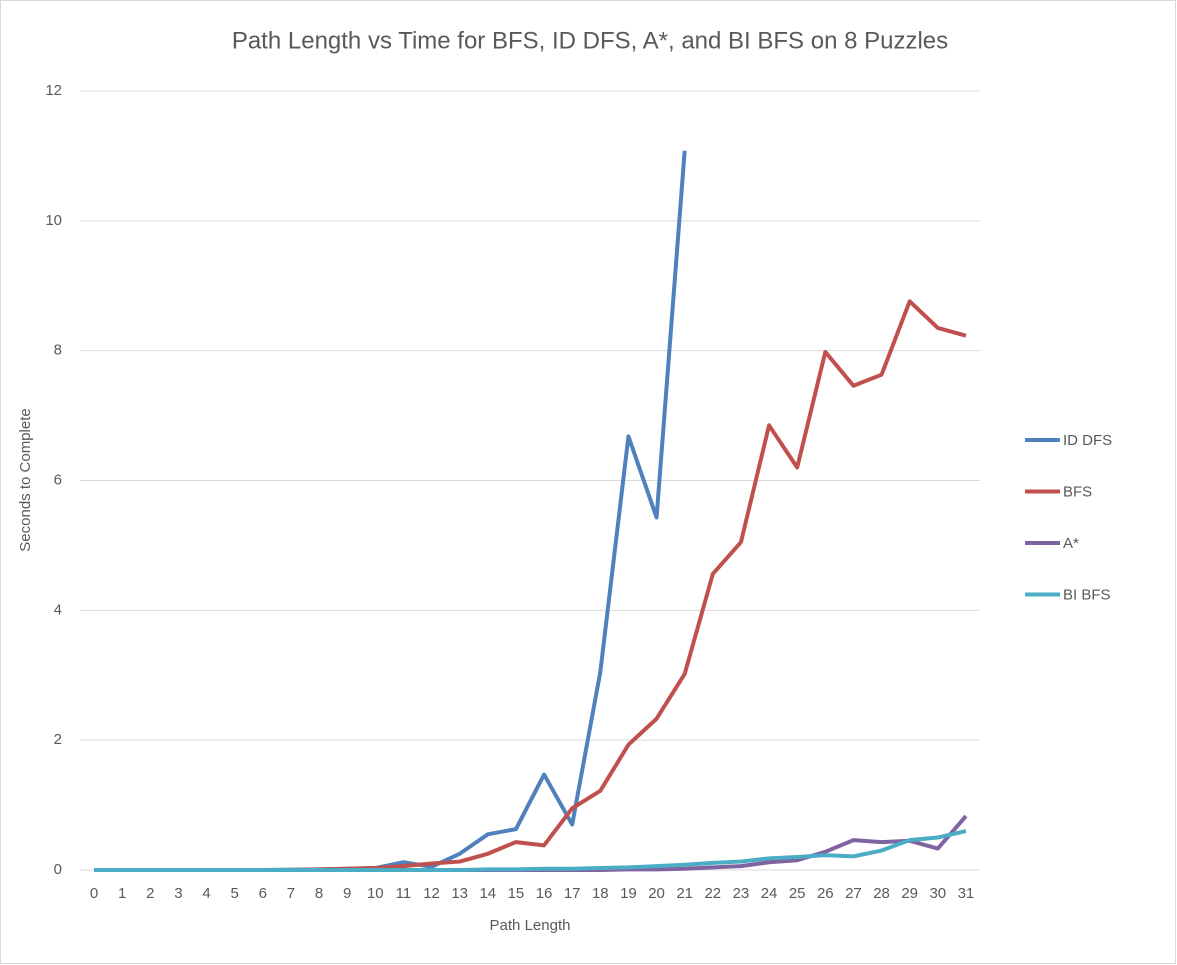 This screenshot has height=965, width=1177. I want to click on x-axis-label: Path Length, so click(530, 925).